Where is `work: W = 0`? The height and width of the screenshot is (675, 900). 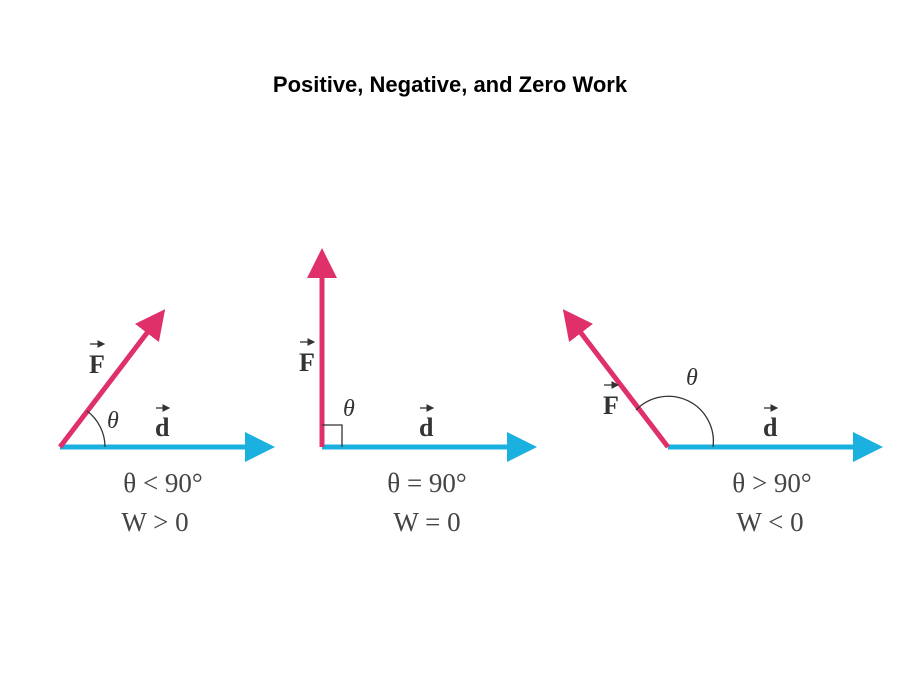 work: W = 0 is located at coordinates (426, 522).